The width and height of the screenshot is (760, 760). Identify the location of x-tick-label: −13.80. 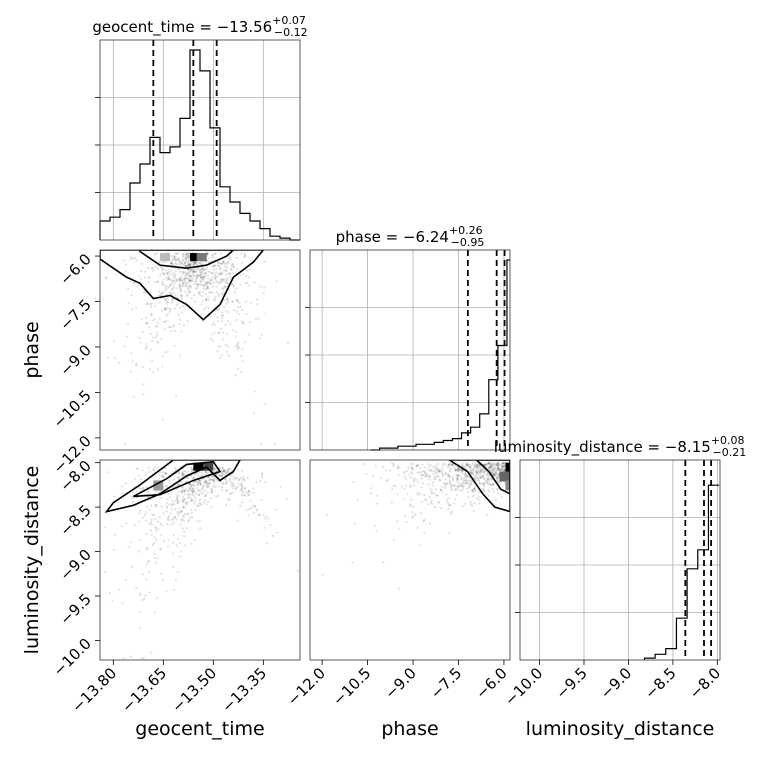
(94, 690).